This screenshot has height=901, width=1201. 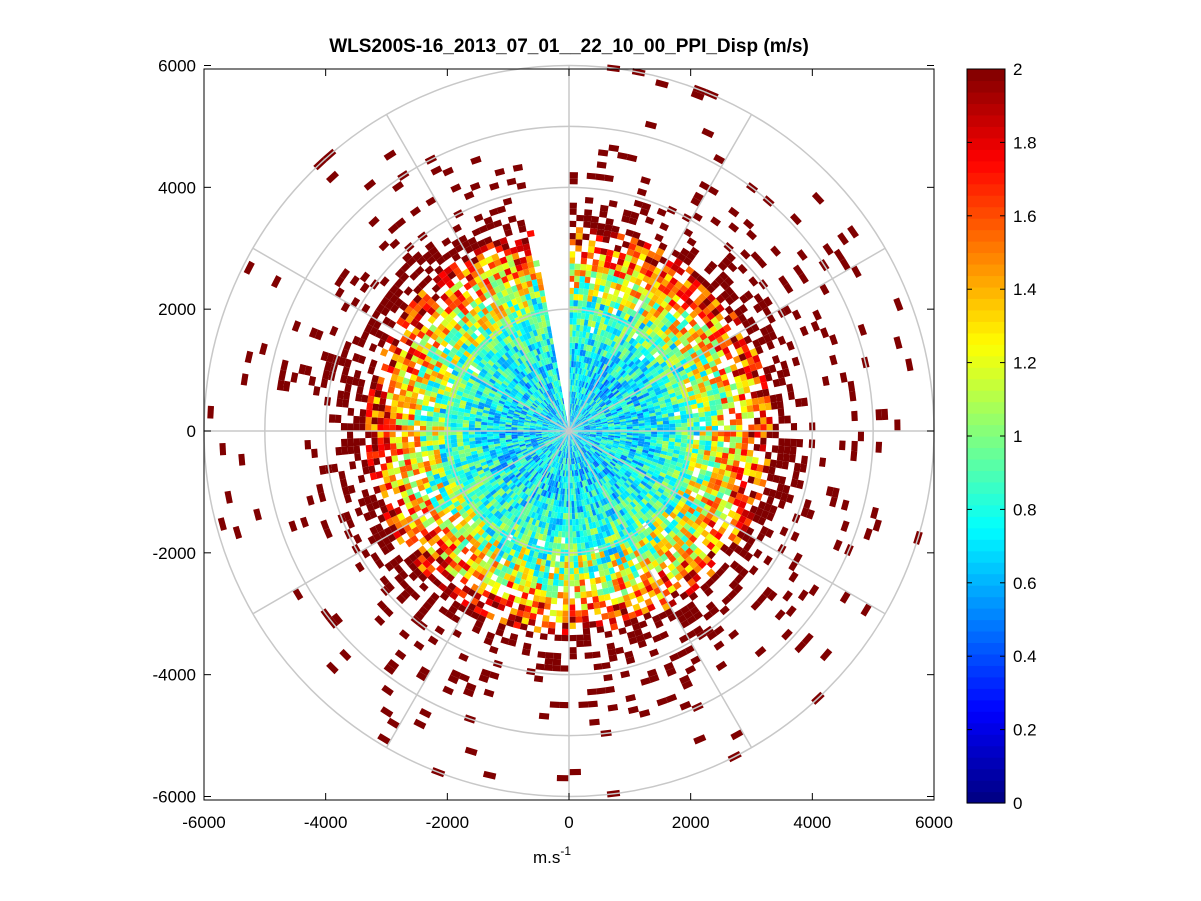 I want to click on ppi-cell-2011, so click(x=578, y=503).